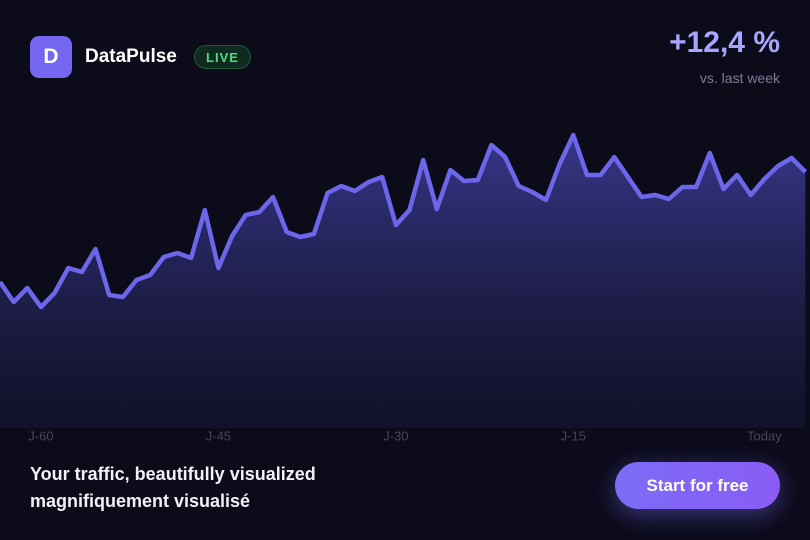  Describe the element at coordinates (395, 435) in the screenshot. I see `x-tick-label: J-30` at that location.